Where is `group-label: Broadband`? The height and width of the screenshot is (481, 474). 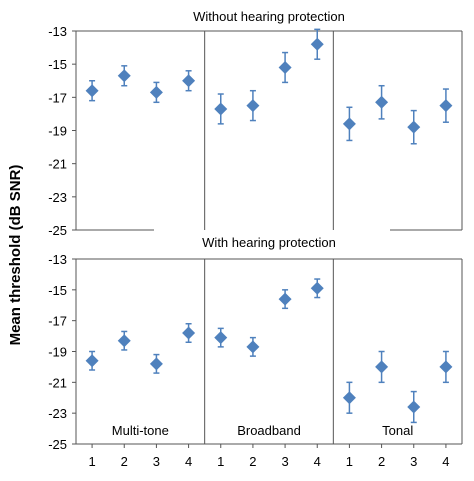 group-label: Broadband is located at coordinates (269, 430).